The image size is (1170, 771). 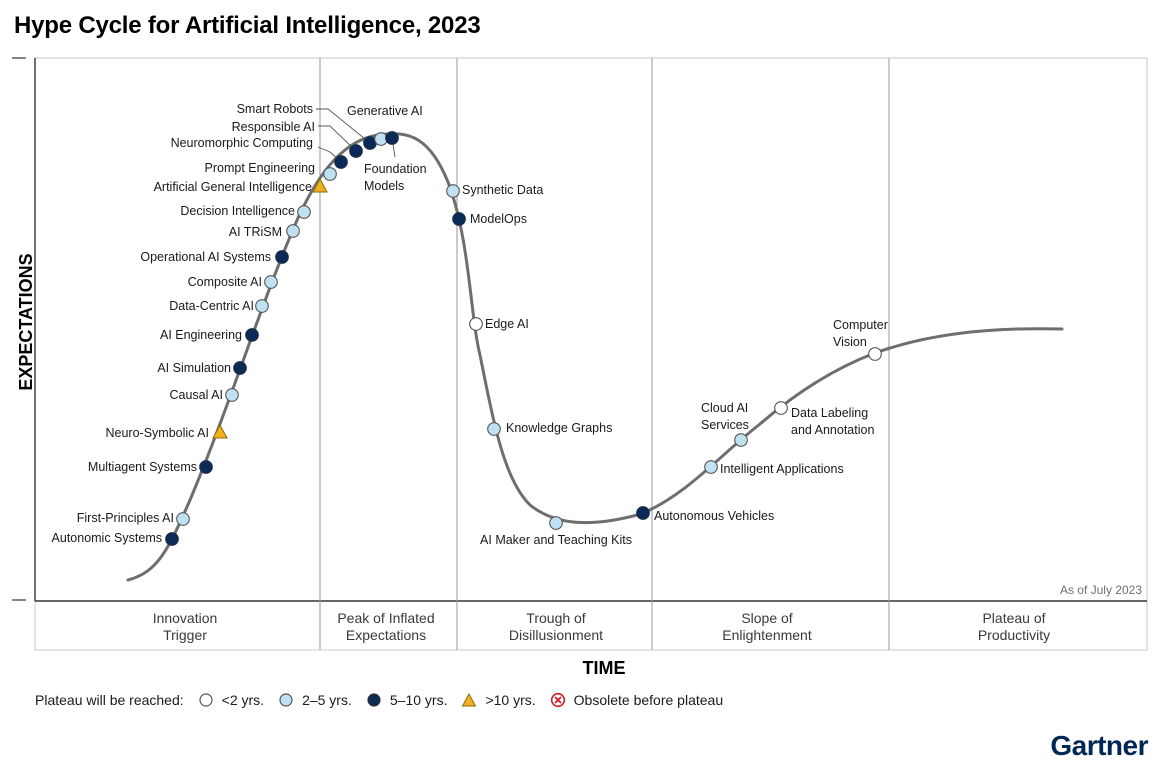 I want to click on marker-neuromorphic-computing, so click(x=341, y=162).